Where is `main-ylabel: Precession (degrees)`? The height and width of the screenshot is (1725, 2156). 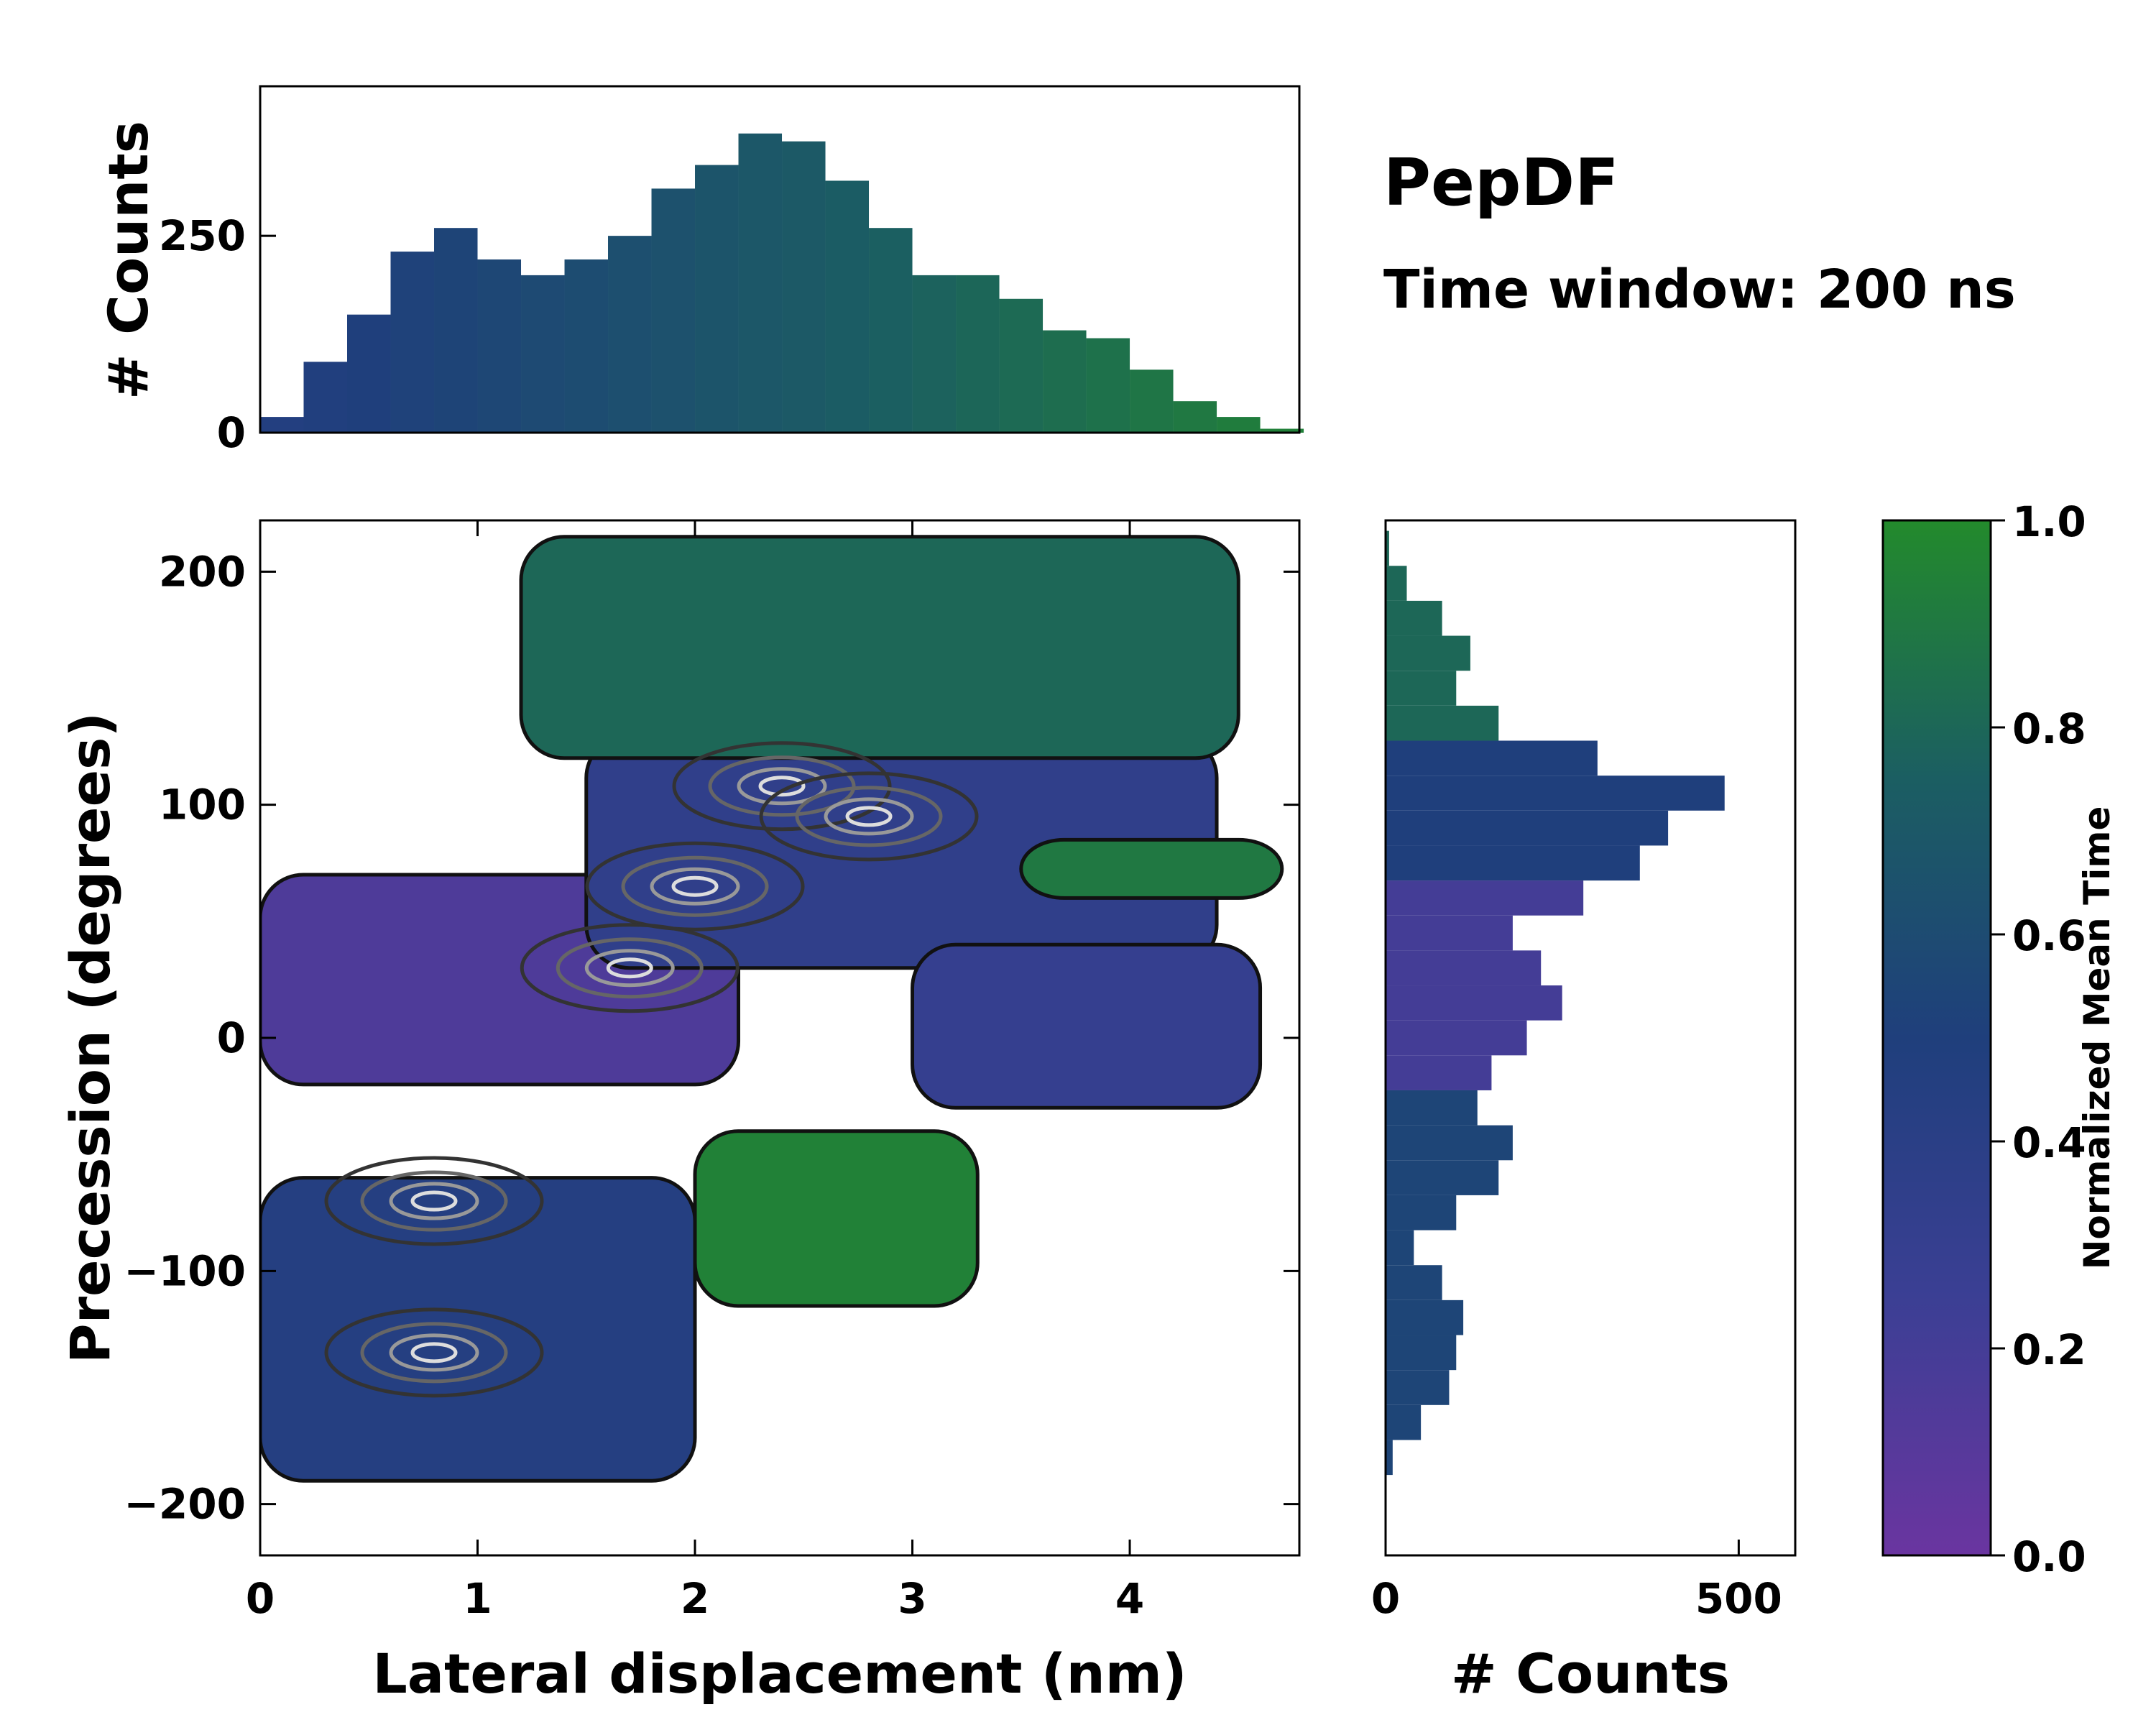 main-ylabel: Precession (degrees) is located at coordinates (90, 1037).